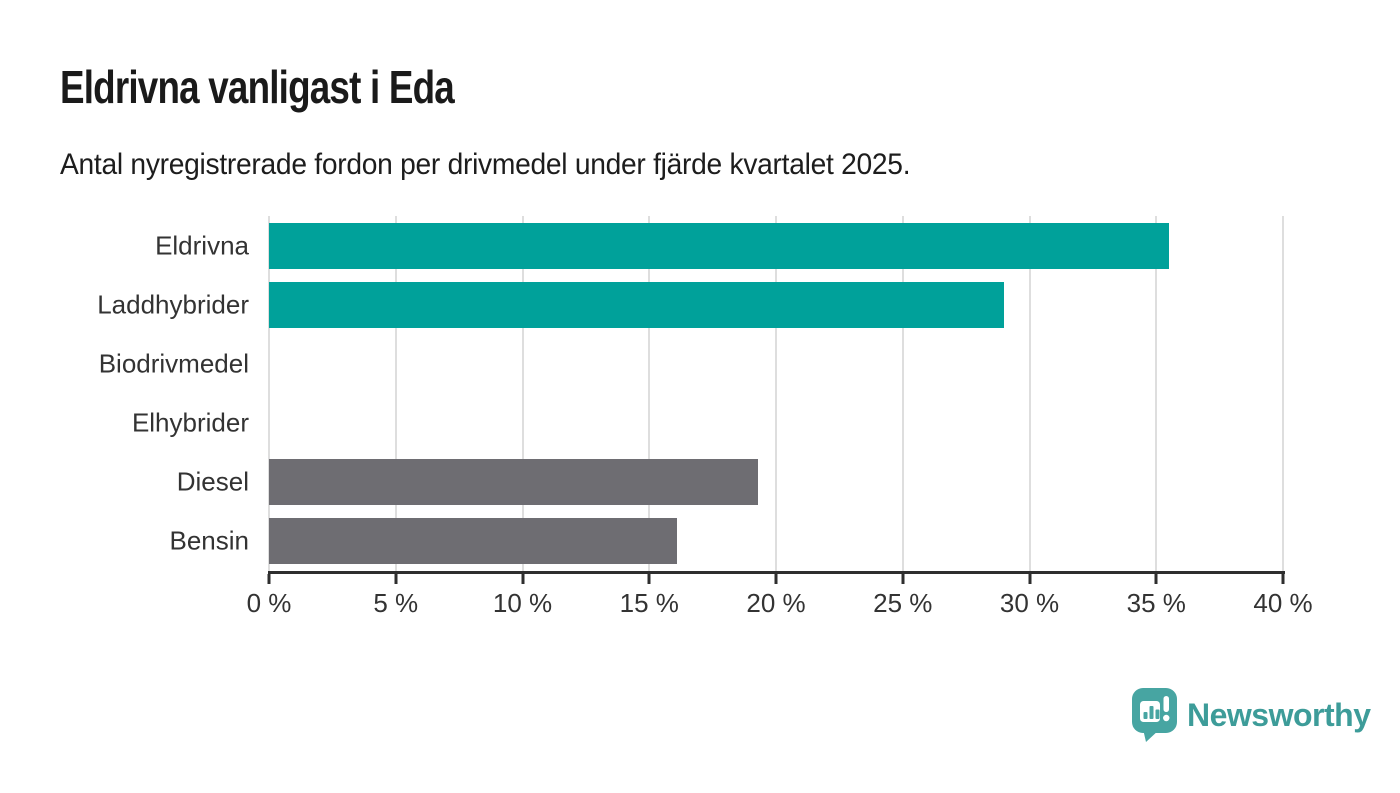 This screenshot has height=793, width=1400. I want to click on bar-diesel, so click(514, 482).